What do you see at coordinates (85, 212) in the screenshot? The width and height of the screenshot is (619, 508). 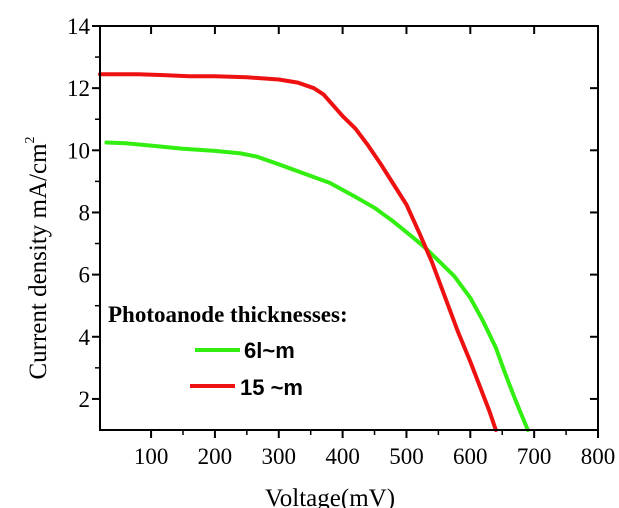 I see `y-tick-label-8: 8` at bounding box center [85, 212].